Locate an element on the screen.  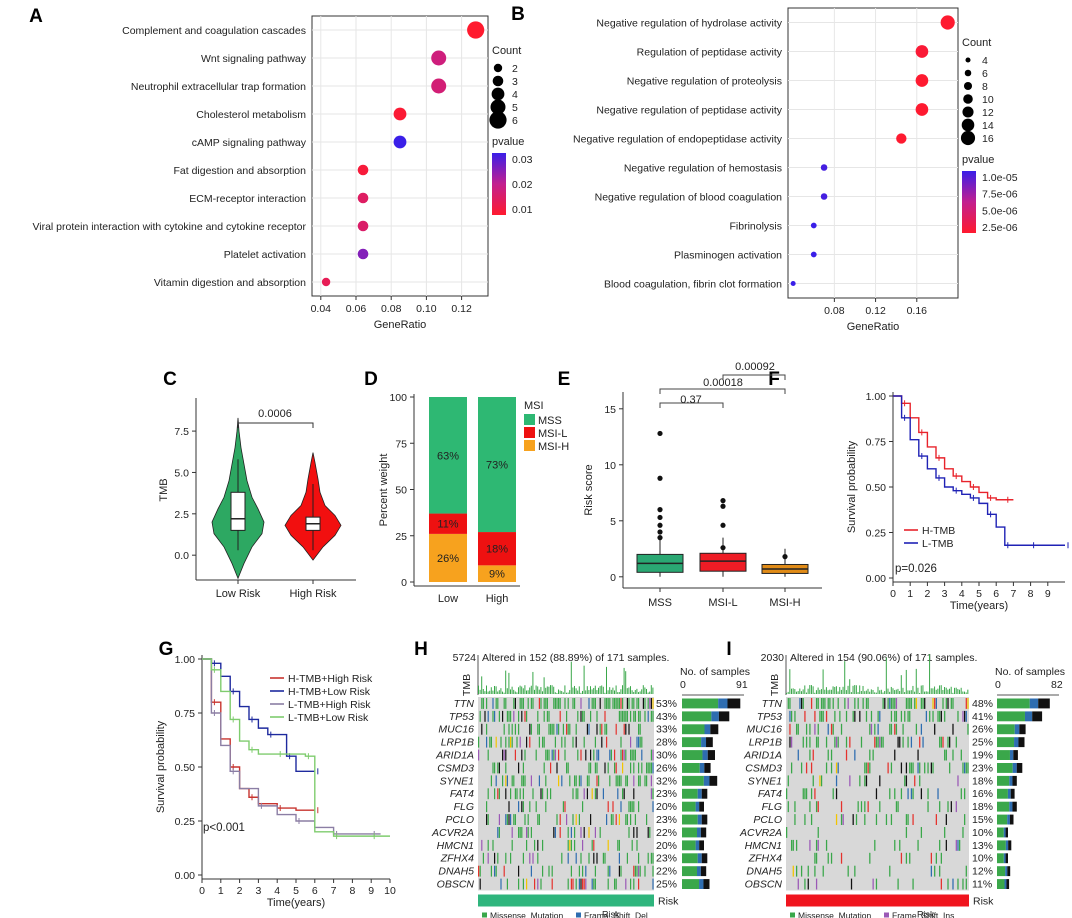
x-tick-label: 6 is located at coordinates (996, 594).